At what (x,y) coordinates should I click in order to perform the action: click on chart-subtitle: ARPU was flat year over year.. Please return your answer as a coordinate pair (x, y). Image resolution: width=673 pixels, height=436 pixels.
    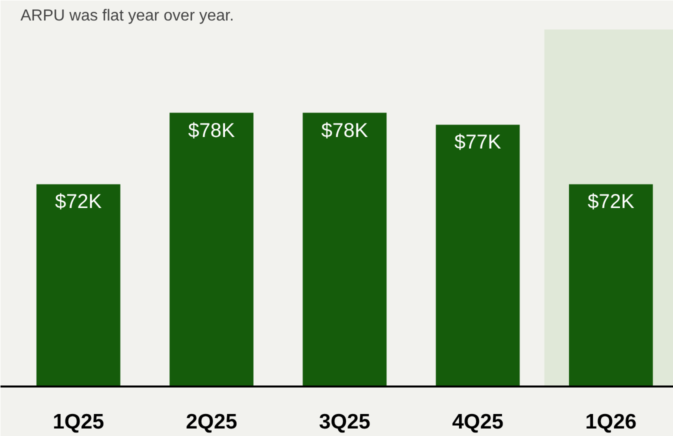
    Looking at the image, I should click on (127, 16).